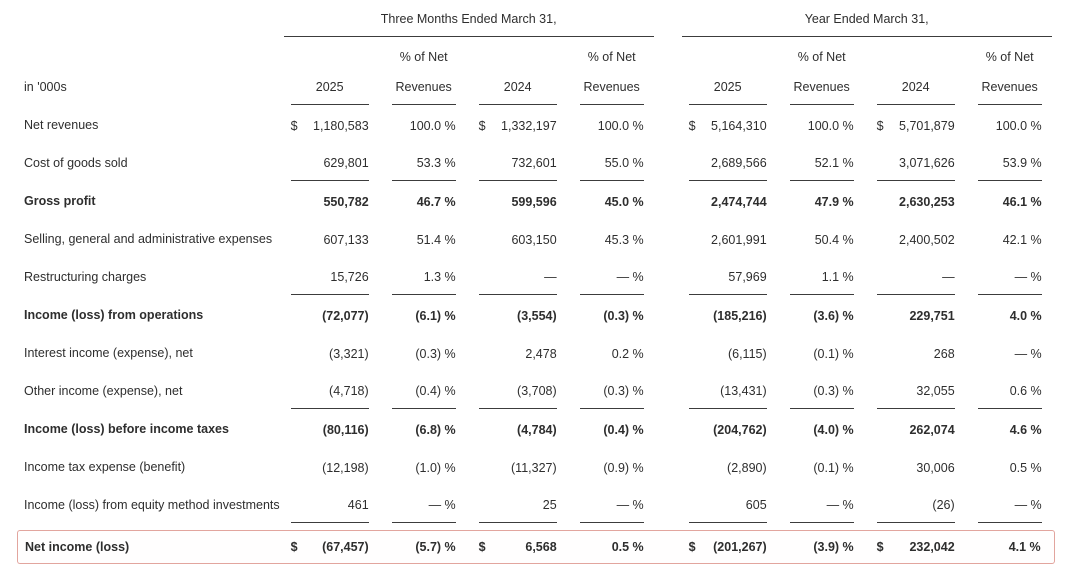  Describe the element at coordinates (932, 430) in the screenshot. I see `amount-cell: 262,074` at that location.